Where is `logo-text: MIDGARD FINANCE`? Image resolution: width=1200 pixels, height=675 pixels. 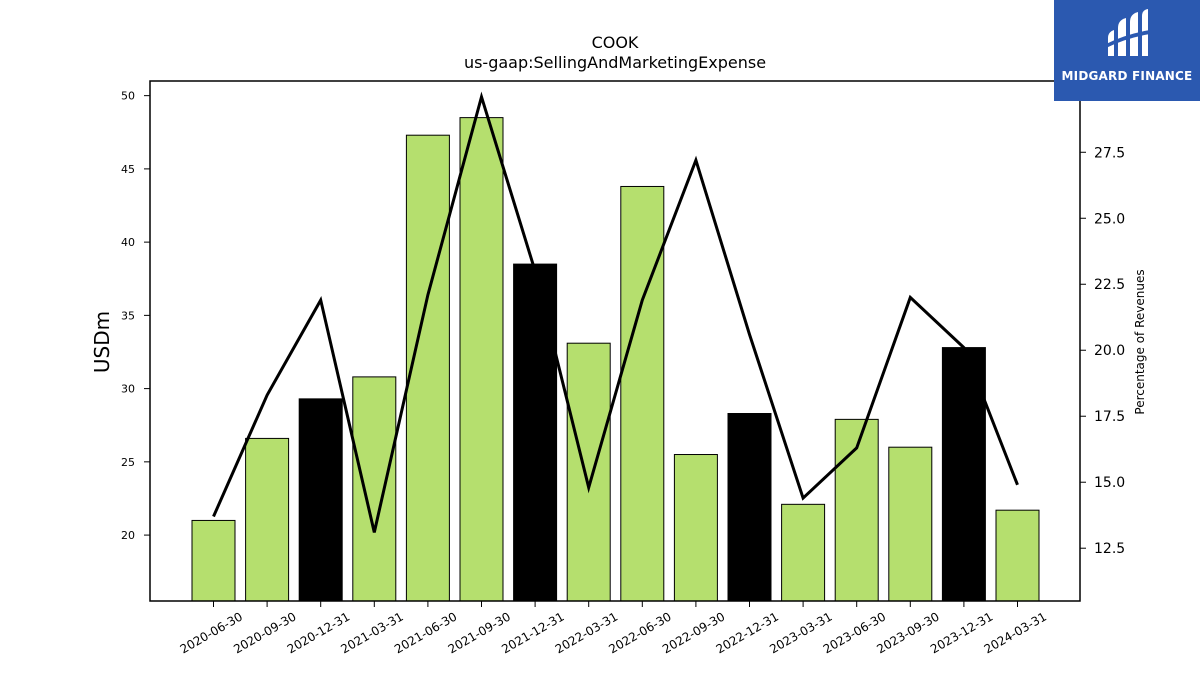 logo-text: MIDGARD FINANCE is located at coordinates (1127, 76).